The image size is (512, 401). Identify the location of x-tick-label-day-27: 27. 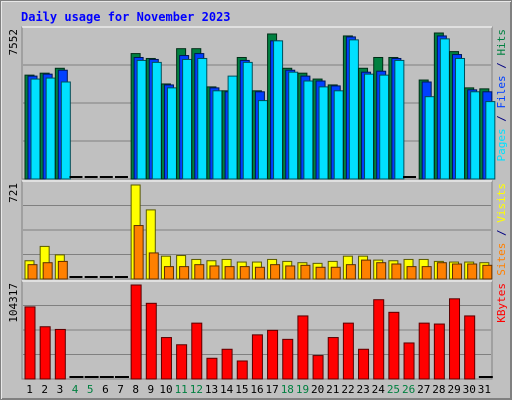
(423, 389).